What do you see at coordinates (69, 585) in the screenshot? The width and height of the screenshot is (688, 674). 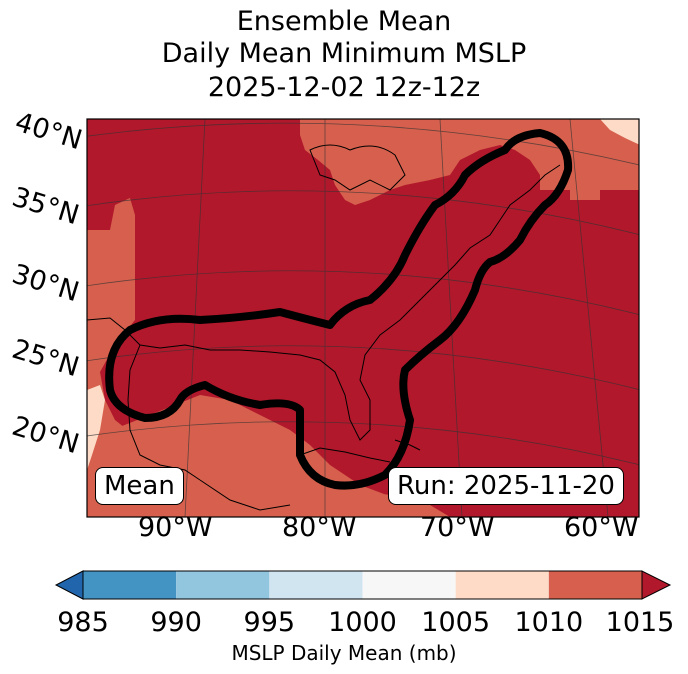 I see `colorbar-extend-low` at bounding box center [69, 585].